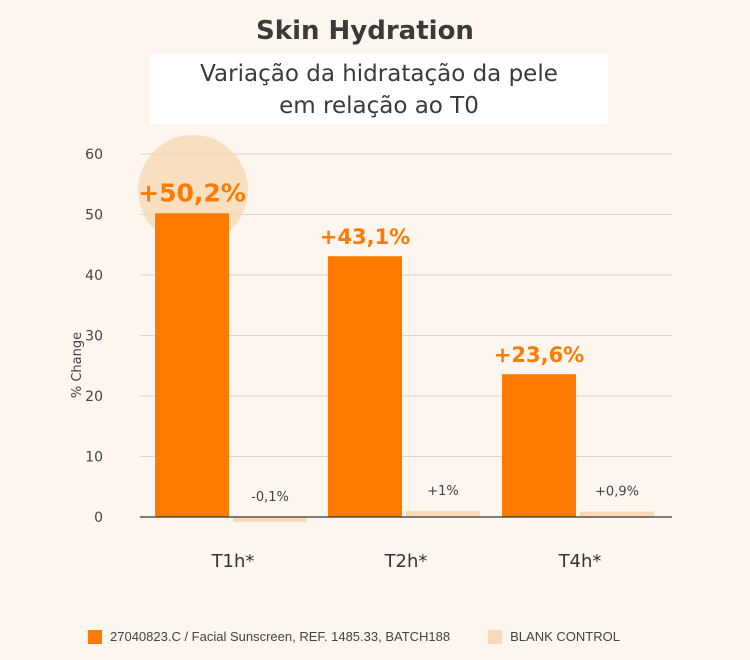  I want to click on y-tick-label: 40, so click(94, 276).